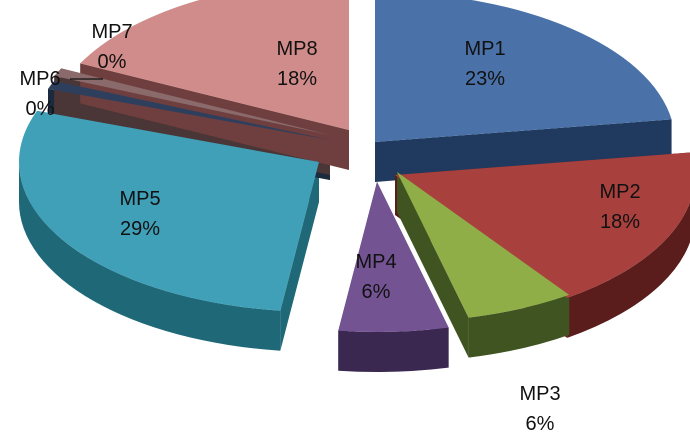 The height and width of the screenshot is (434, 690). I want to click on slice-value-label-mp8: 18%, so click(297, 79).